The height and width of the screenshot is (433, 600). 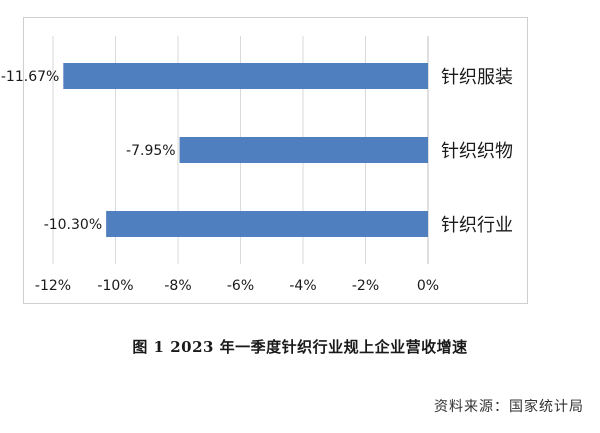 What do you see at coordinates (477, 77) in the screenshot?
I see `category-label: 针织服装` at bounding box center [477, 77].